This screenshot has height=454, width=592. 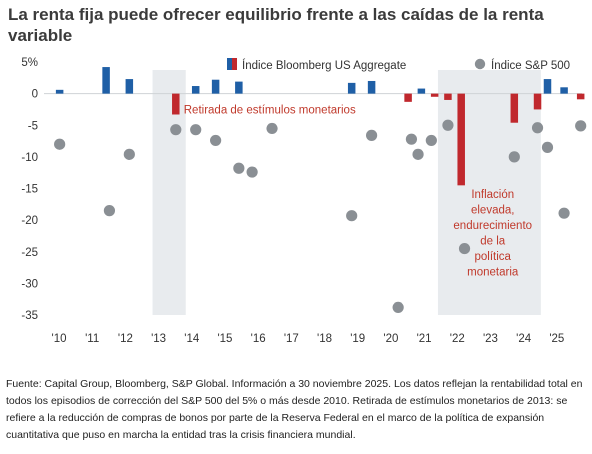 What do you see at coordinates (270, 110) in the screenshot?
I see `annotation-taper: Retirada de estímulos monetarios` at bounding box center [270, 110].